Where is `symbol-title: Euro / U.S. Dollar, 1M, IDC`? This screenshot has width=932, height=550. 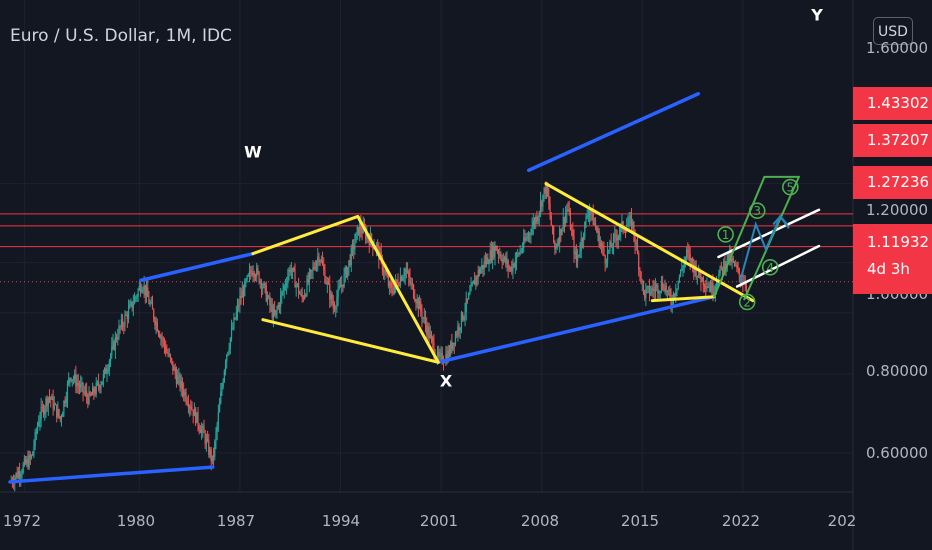 symbol-title: Euro / U.S. Dollar, 1M, IDC is located at coordinates (121, 36).